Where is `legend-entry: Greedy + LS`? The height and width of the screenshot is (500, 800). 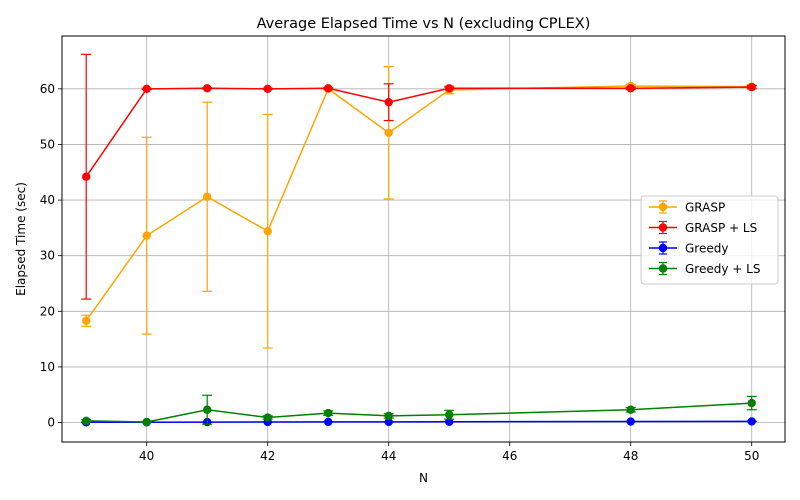
legend-entry: Greedy + LS is located at coordinates (704, 268).